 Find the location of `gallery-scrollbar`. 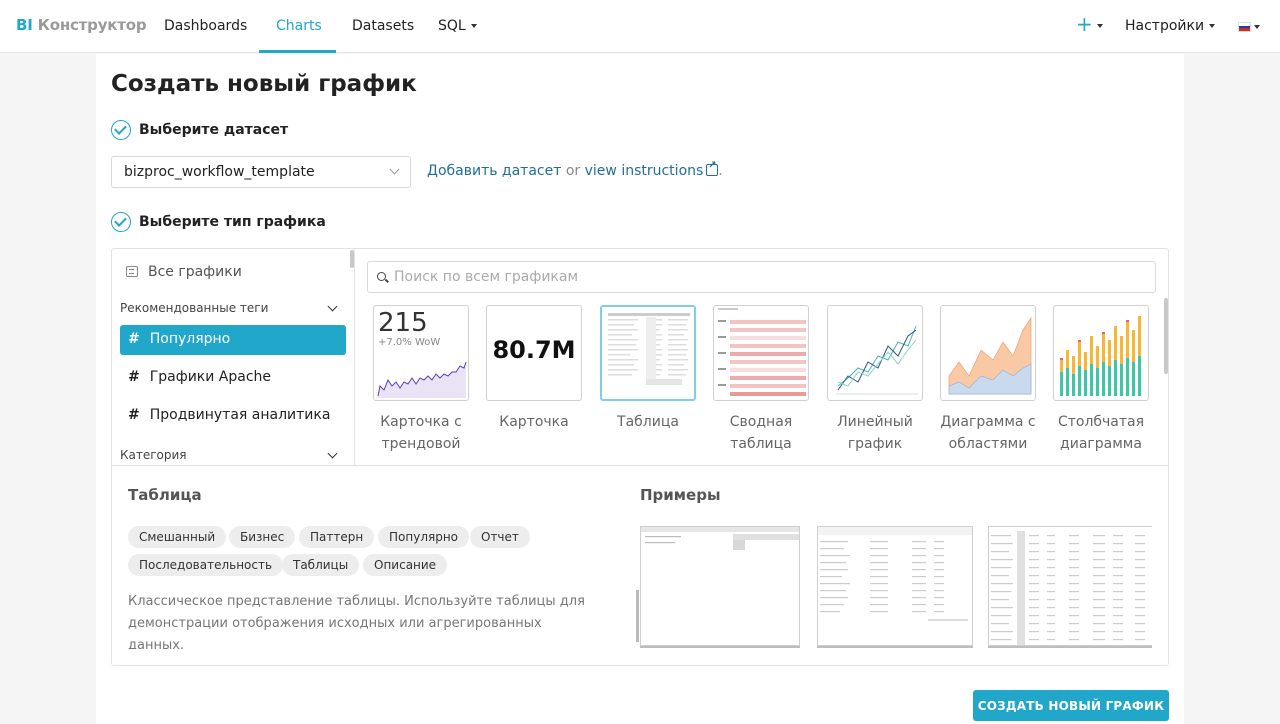

gallery-scrollbar is located at coordinates (1166, 336).